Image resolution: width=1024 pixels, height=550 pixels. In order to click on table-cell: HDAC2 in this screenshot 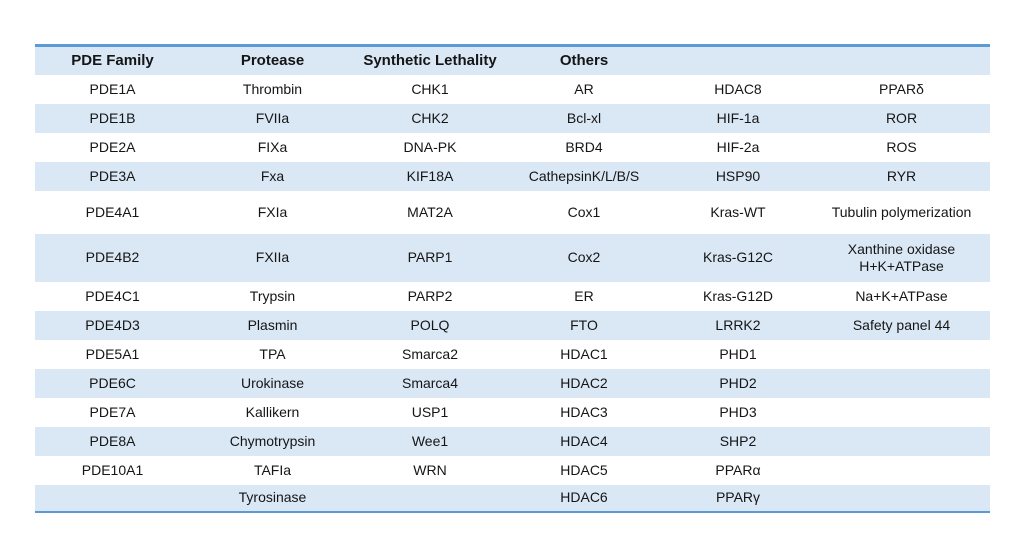, I will do `click(584, 382)`.